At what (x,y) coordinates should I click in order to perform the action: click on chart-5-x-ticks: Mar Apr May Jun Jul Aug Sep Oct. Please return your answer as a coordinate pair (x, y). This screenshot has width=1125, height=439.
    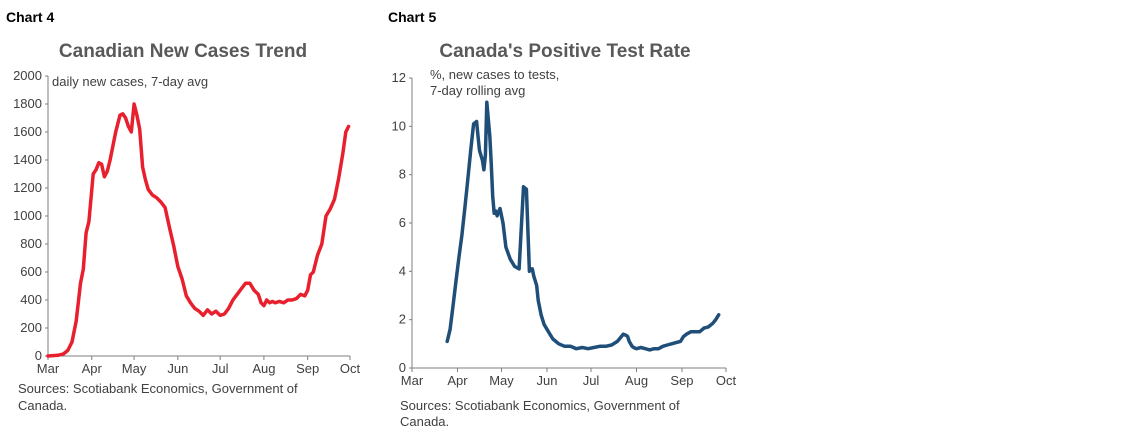
    Looking at the image, I should click on (569, 380).